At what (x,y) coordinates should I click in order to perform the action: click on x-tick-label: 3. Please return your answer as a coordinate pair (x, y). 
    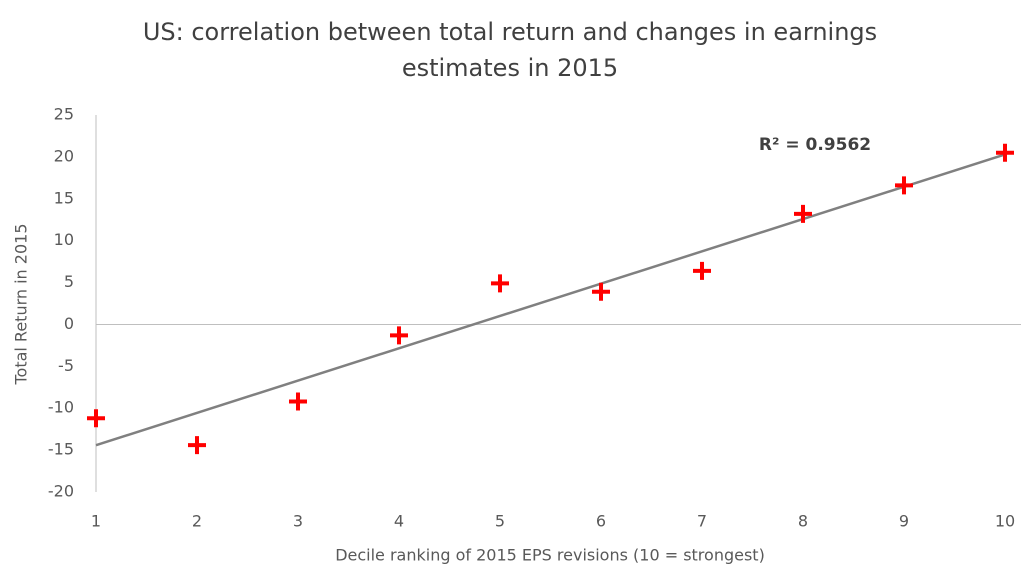
    Looking at the image, I should click on (298, 521).